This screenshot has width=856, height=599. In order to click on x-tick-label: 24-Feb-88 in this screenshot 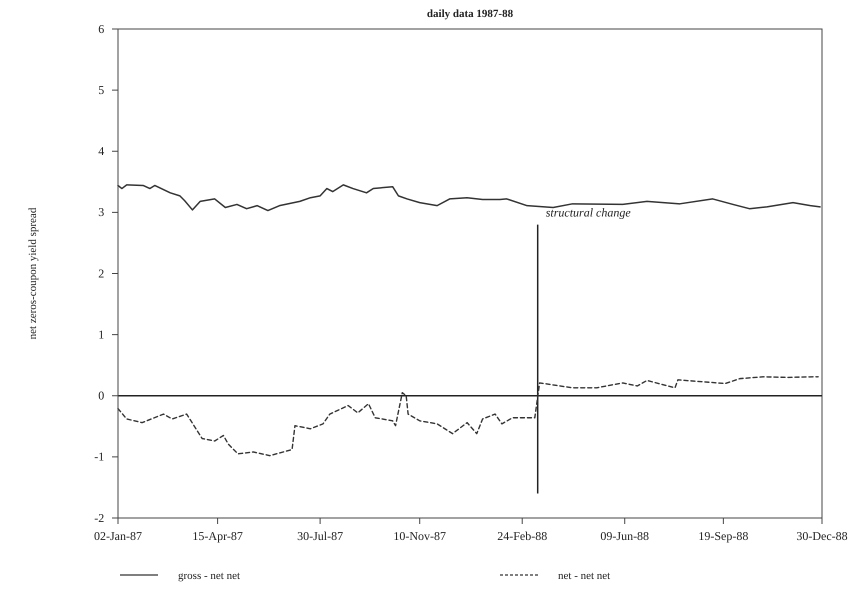, I will do `click(522, 536)`.